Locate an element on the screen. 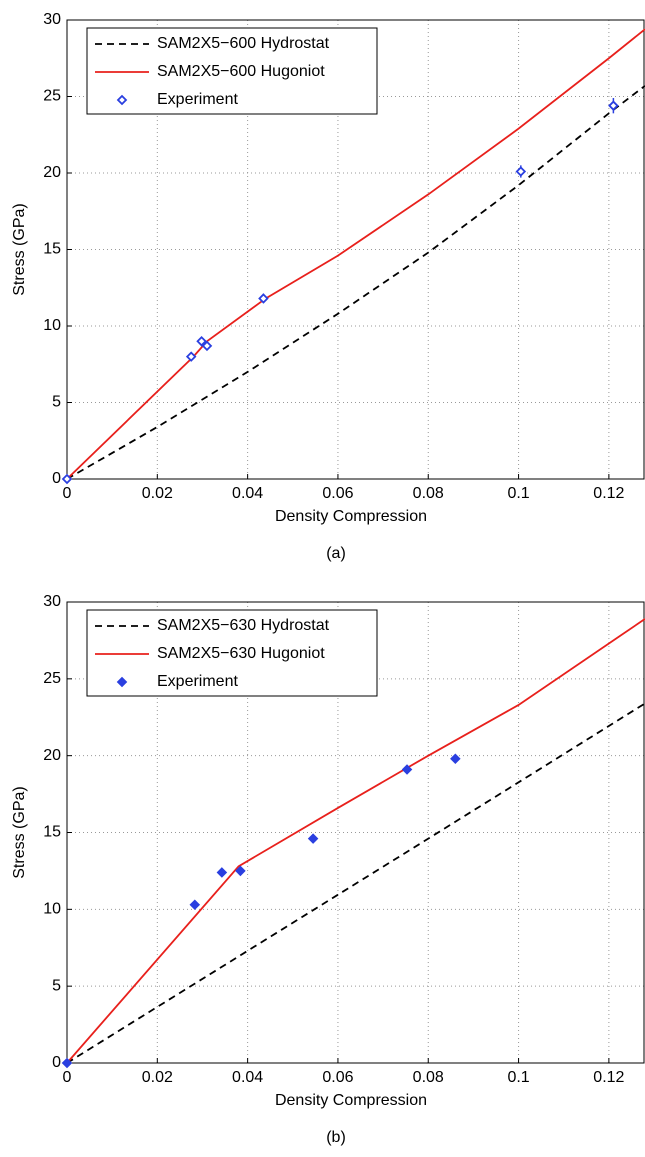 The width and height of the screenshot is (645, 1157). legend-label: SAM2X5−600 Hydrostat is located at coordinates (243, 43).